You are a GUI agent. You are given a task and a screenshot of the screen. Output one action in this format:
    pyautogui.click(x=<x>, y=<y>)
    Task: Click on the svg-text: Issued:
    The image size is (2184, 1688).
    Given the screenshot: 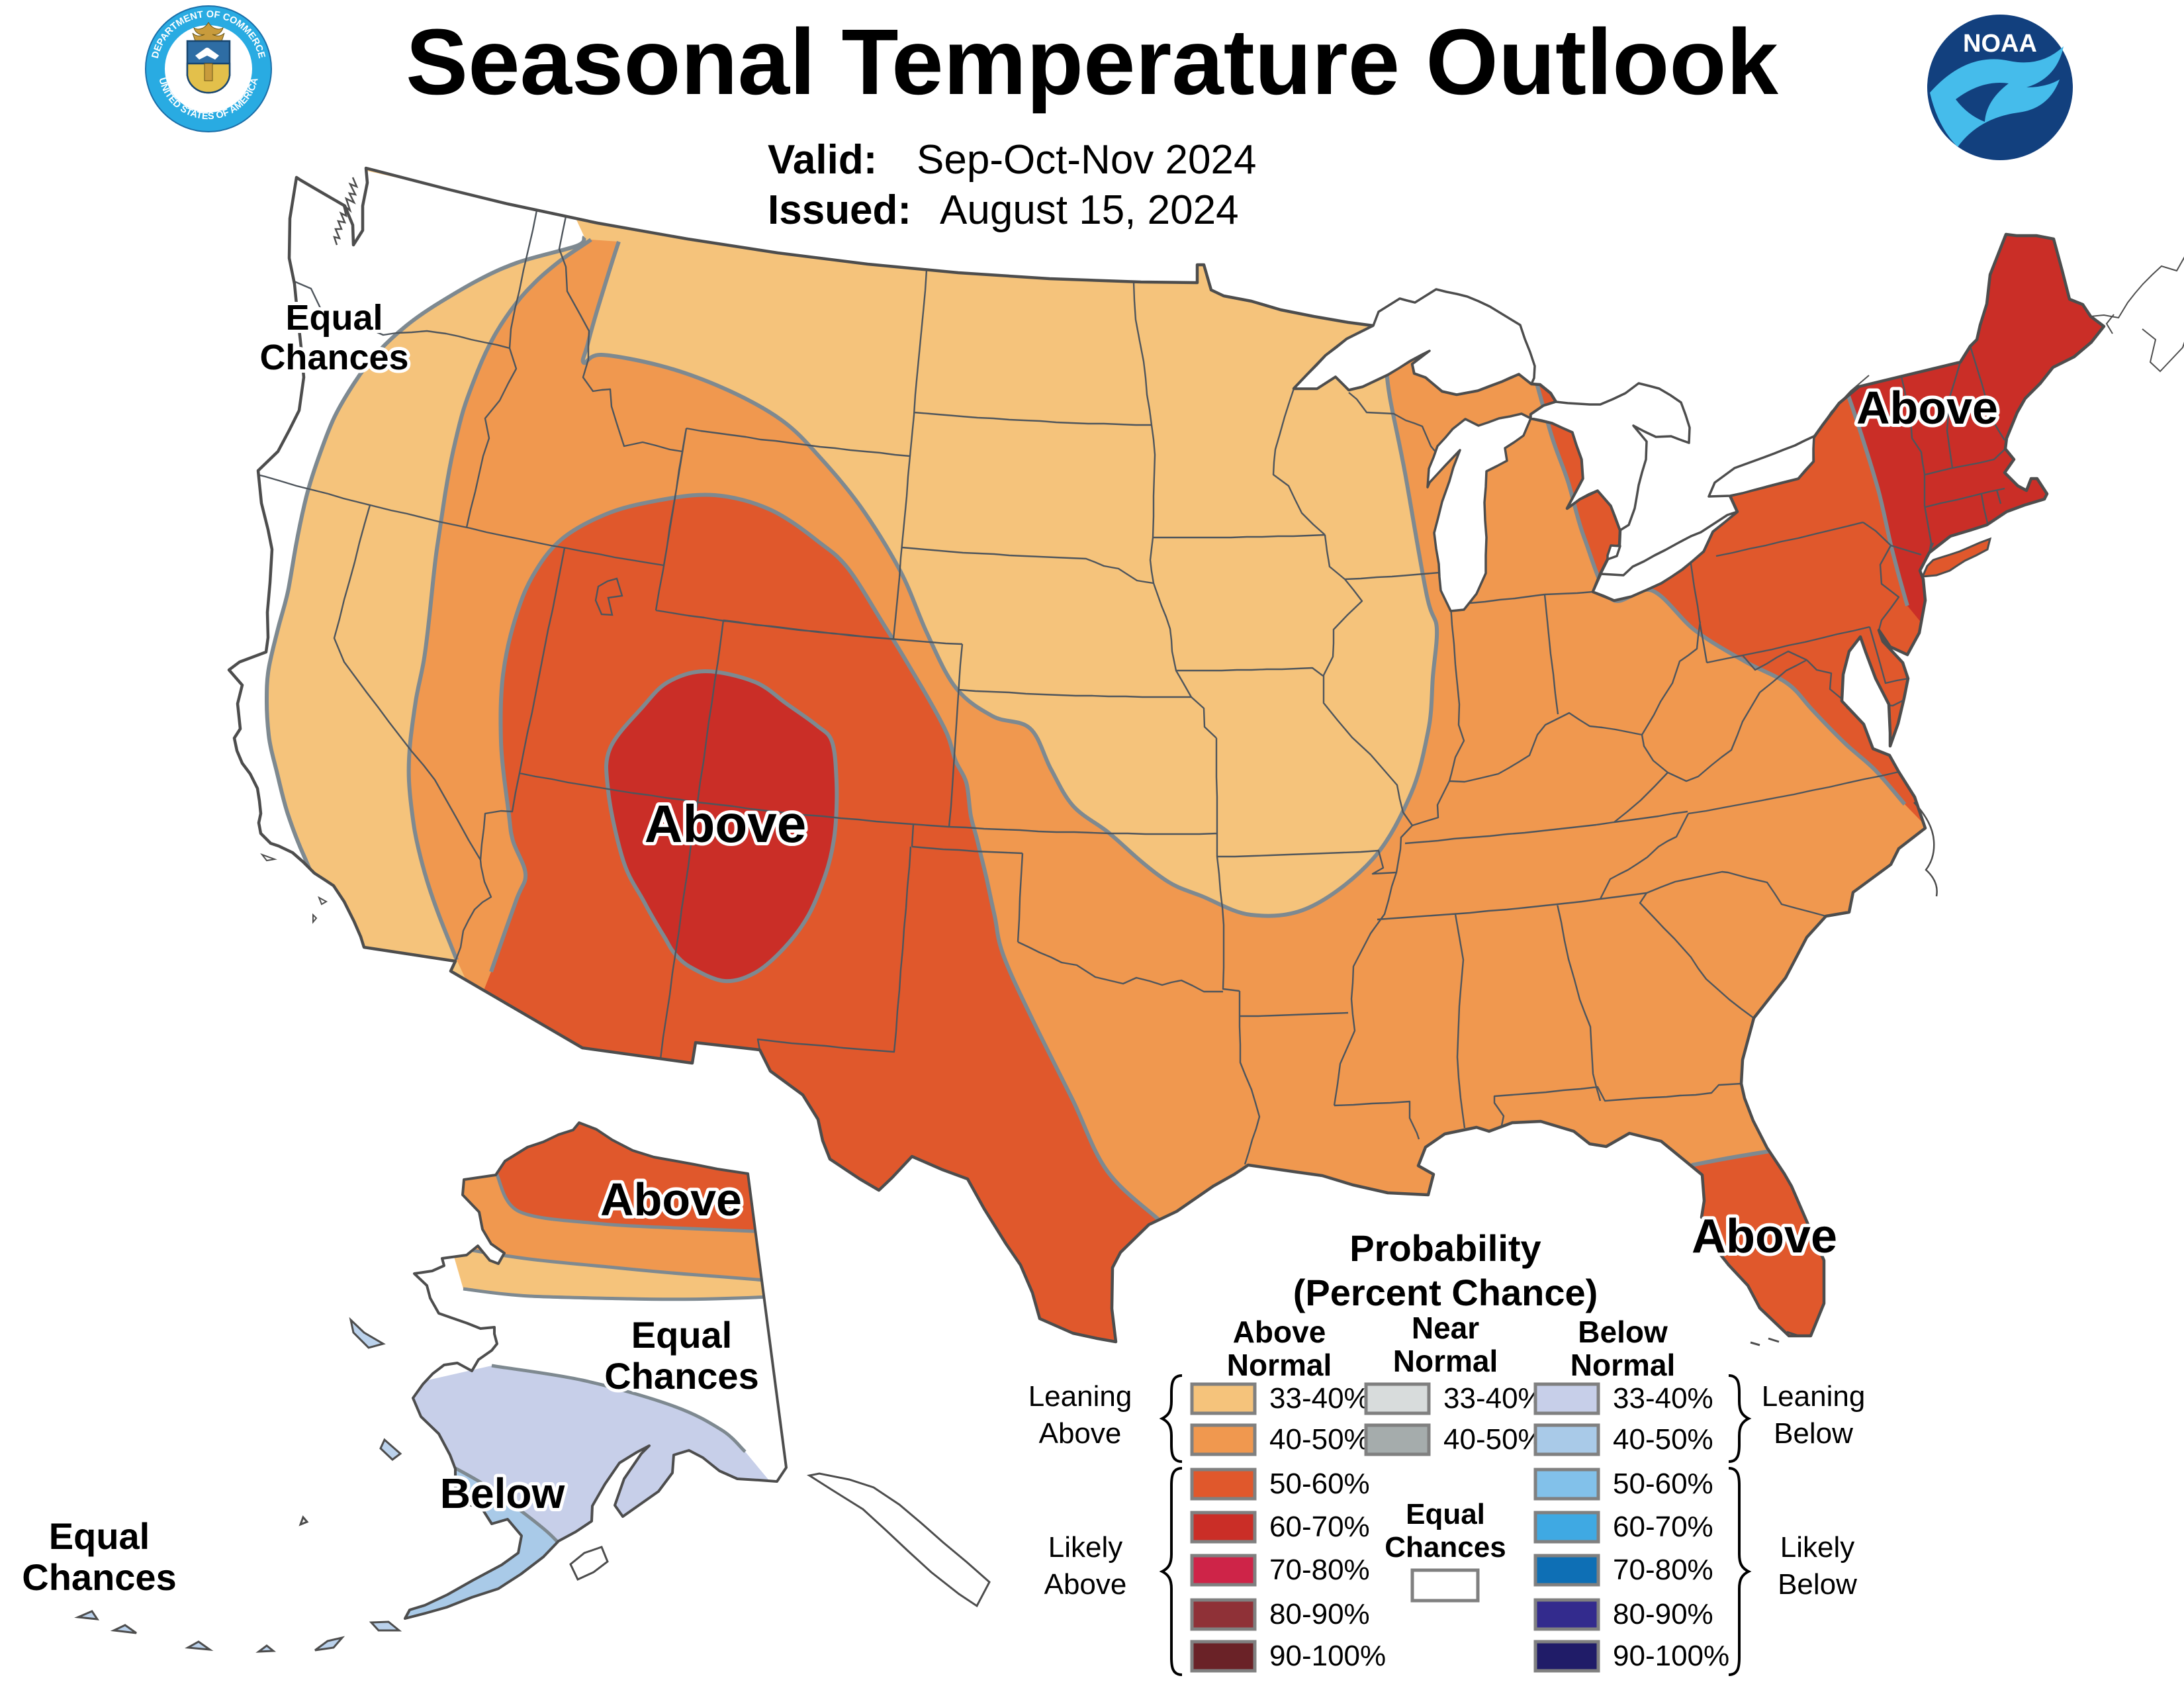 What is the action you would take?
    pyautogui.click(x=839, y=210)
    